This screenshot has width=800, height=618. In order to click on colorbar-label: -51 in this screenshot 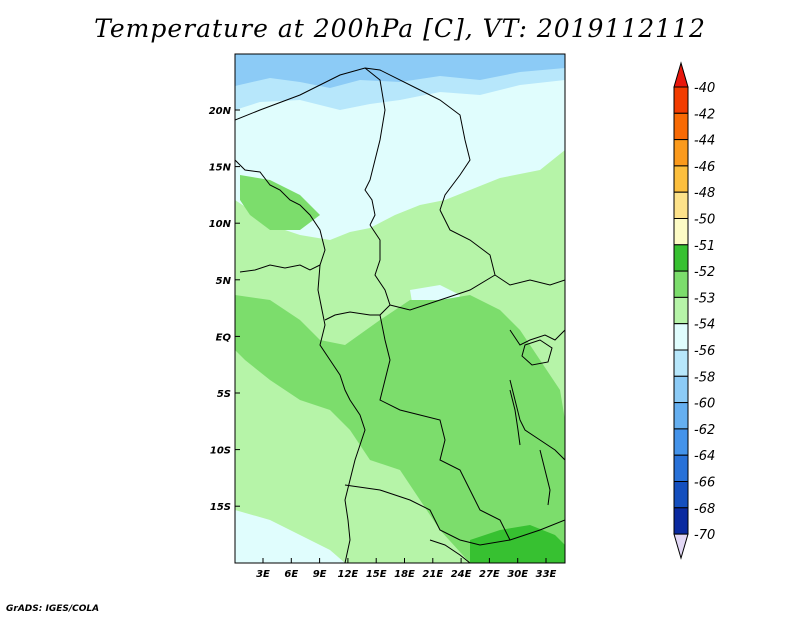, I will do `click(704, 246)`.